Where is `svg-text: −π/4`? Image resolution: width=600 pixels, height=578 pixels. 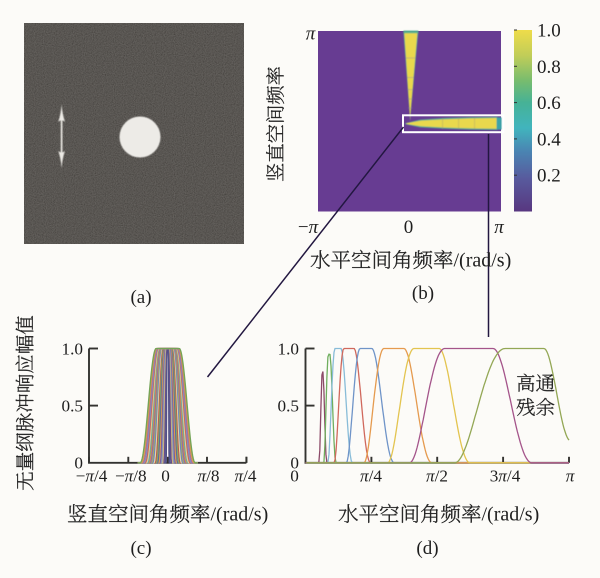
svg-text: −π/4 is located at coordinates (92, 476).